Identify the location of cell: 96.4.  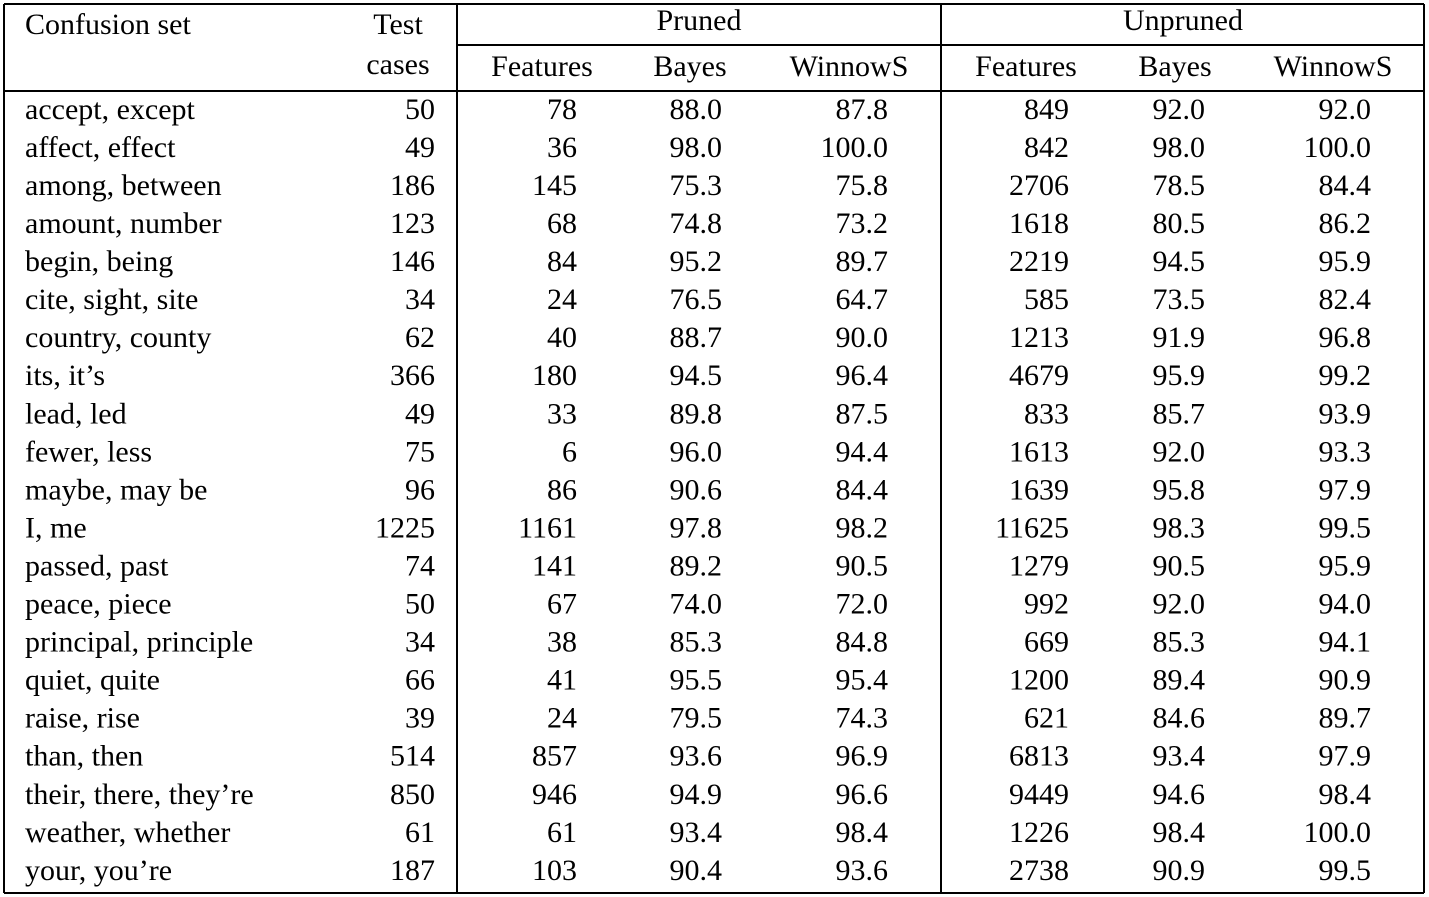
(862, 375).